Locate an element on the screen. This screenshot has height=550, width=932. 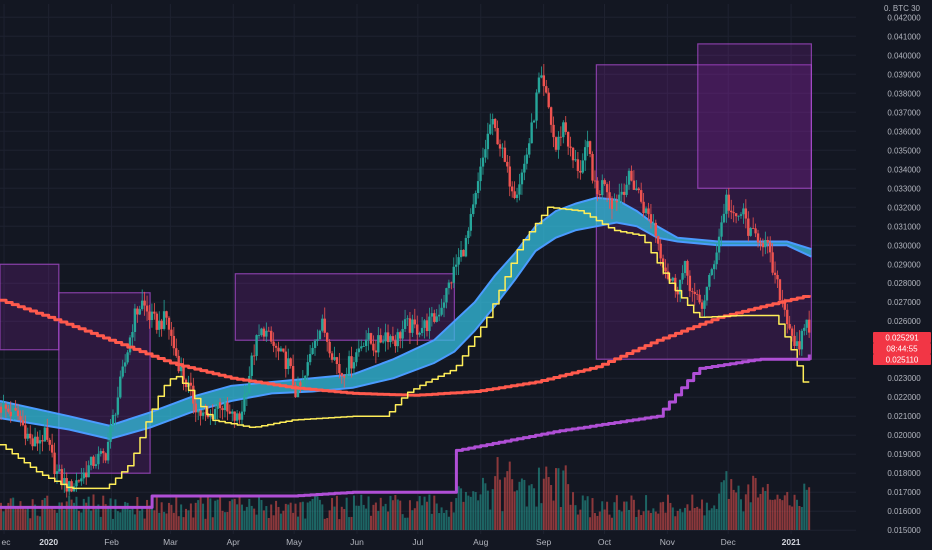
price-tick-label: 0.035000 is located at coordinates (904, 150).